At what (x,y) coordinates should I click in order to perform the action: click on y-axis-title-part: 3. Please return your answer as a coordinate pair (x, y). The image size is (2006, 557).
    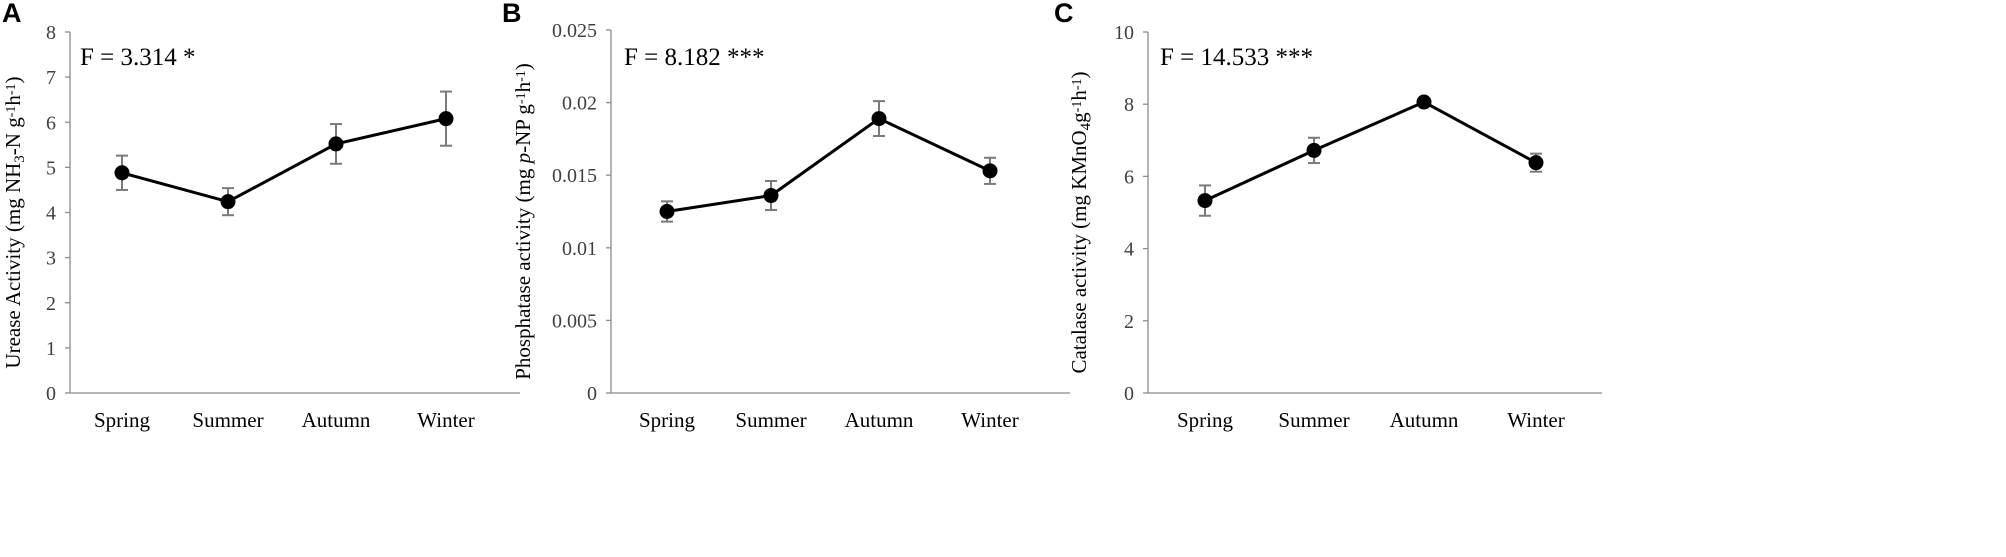
    Looking at the image, I should click on (20, 159).